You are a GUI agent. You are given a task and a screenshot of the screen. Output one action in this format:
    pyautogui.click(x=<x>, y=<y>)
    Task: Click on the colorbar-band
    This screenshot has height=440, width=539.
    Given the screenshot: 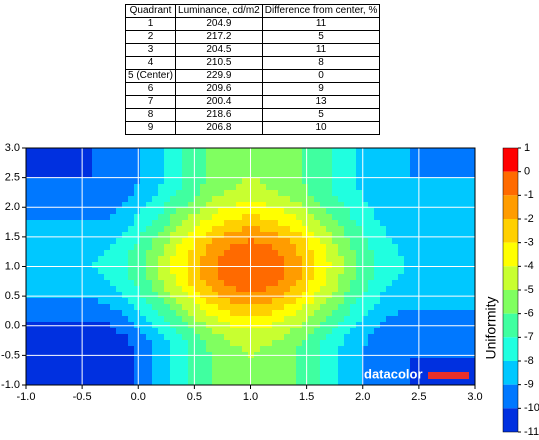 What is the action you would take?
    pyautogui.click(x=510, y=373)
    